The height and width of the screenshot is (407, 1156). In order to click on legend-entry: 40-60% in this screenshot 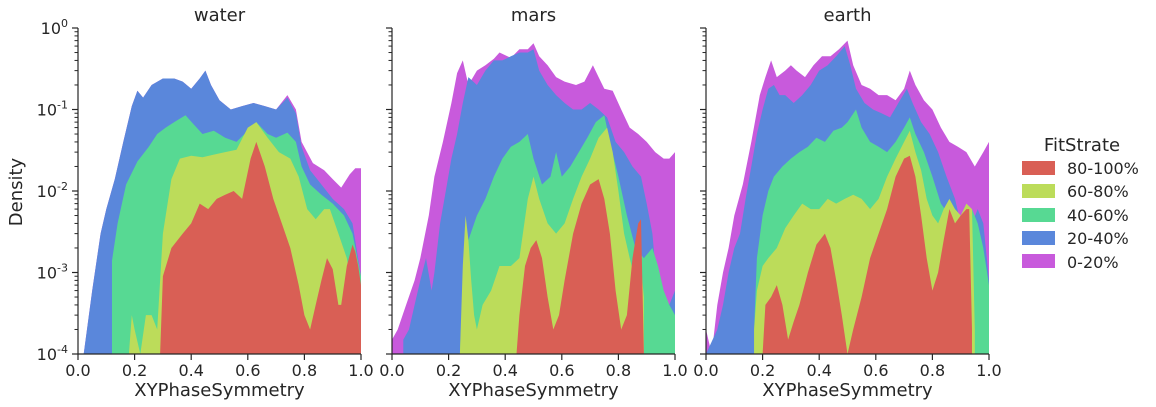, I will do `click(1075, 215)`.